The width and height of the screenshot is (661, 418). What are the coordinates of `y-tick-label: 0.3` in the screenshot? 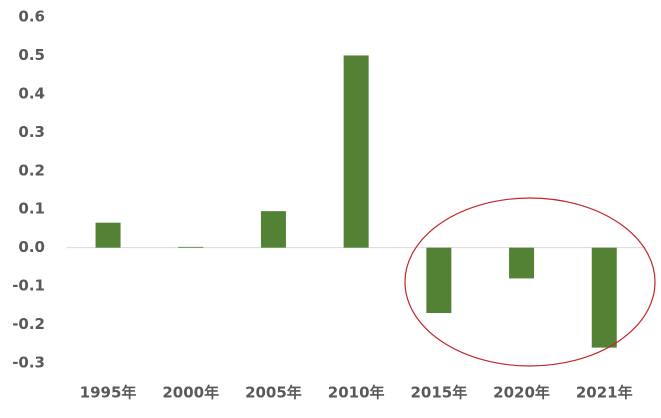 It's located at (31, 132).